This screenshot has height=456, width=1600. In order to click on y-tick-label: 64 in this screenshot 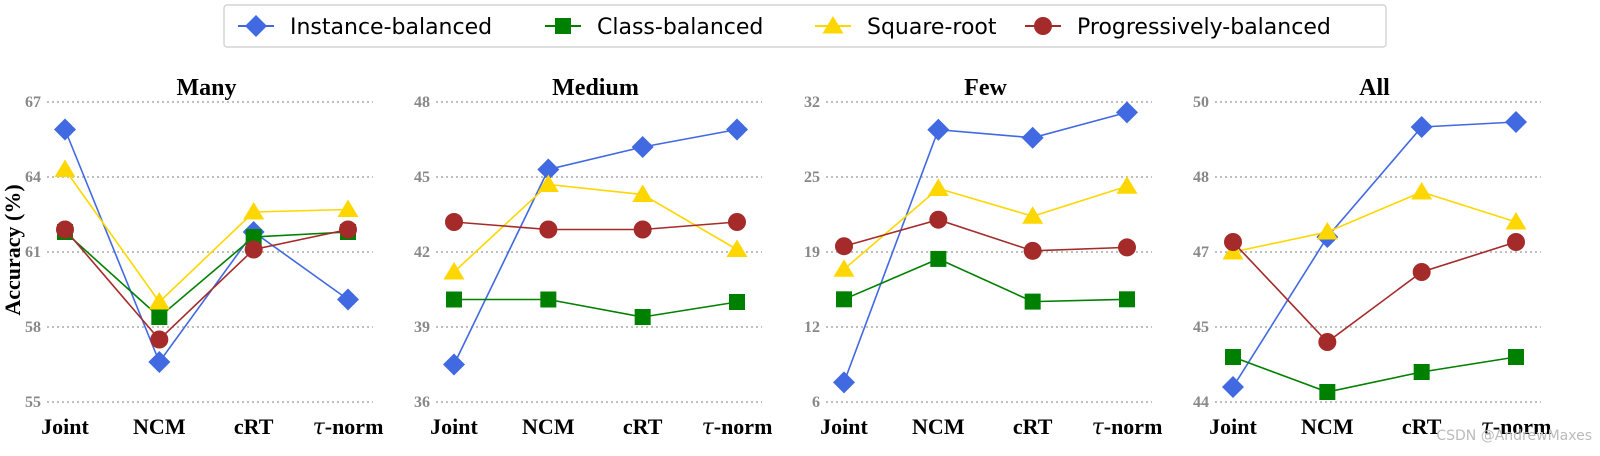, I will do `click(33, 177)`.